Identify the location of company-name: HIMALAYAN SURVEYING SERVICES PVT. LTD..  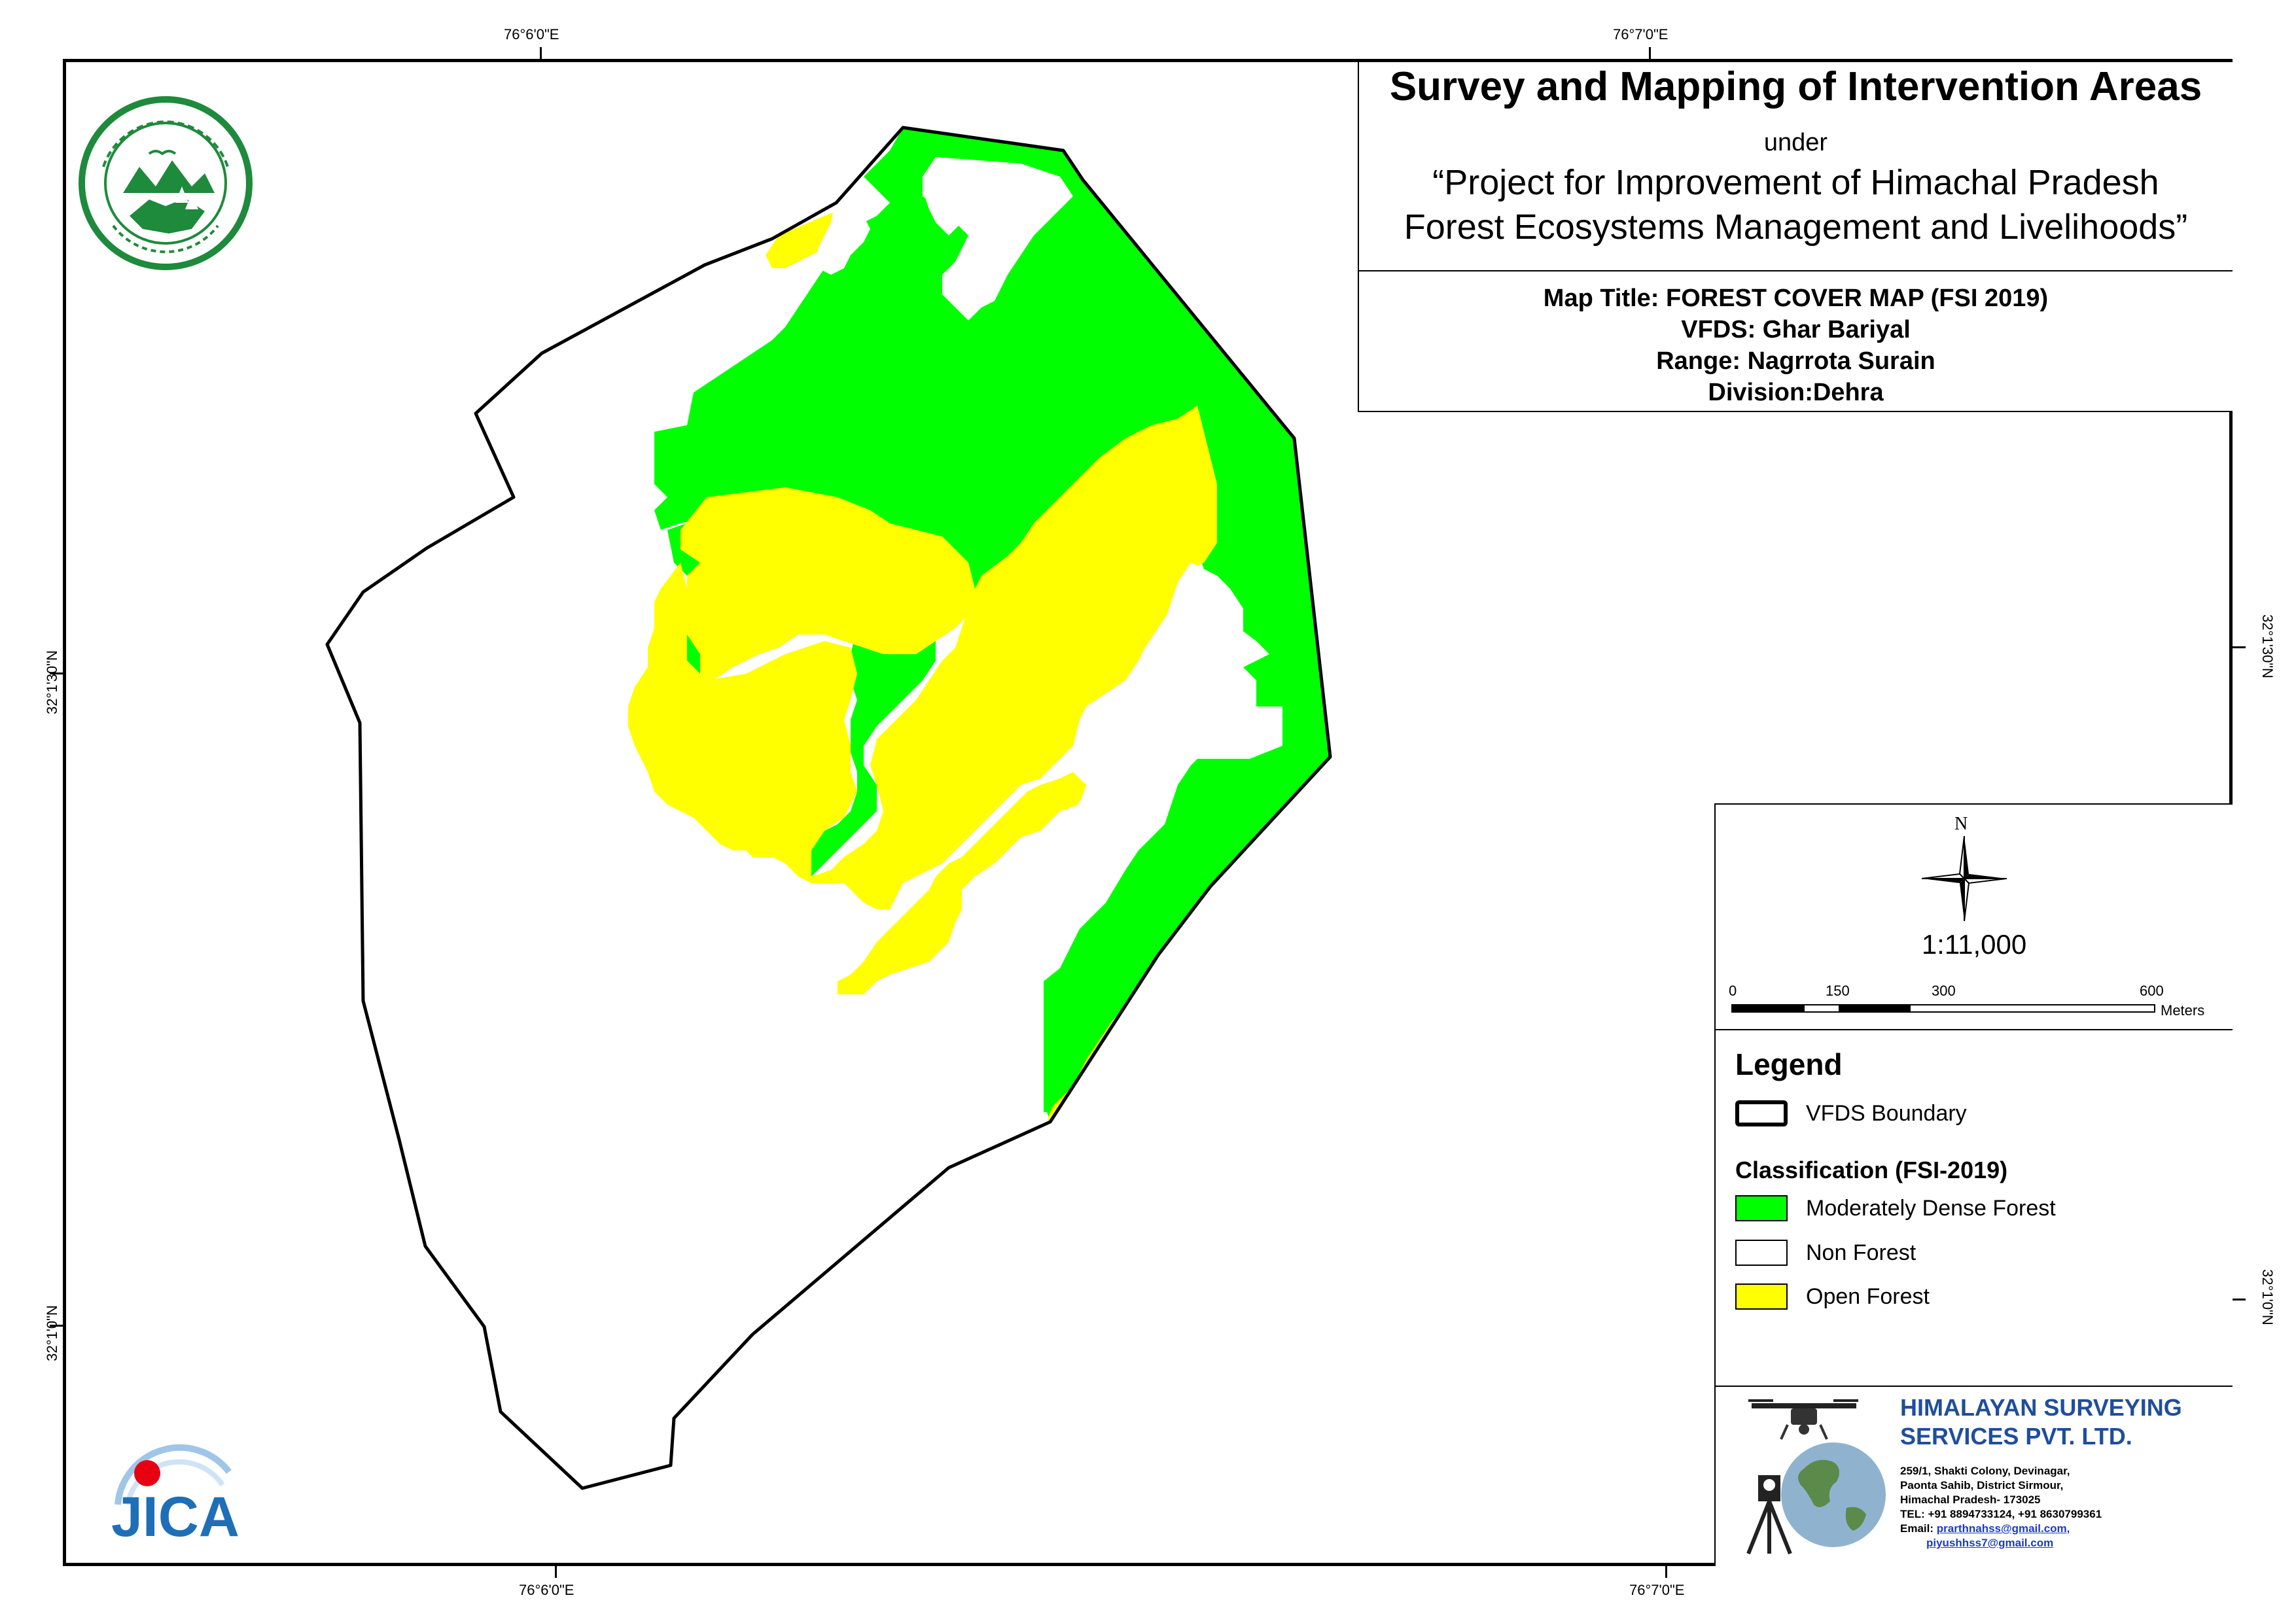
(2041, 1422).